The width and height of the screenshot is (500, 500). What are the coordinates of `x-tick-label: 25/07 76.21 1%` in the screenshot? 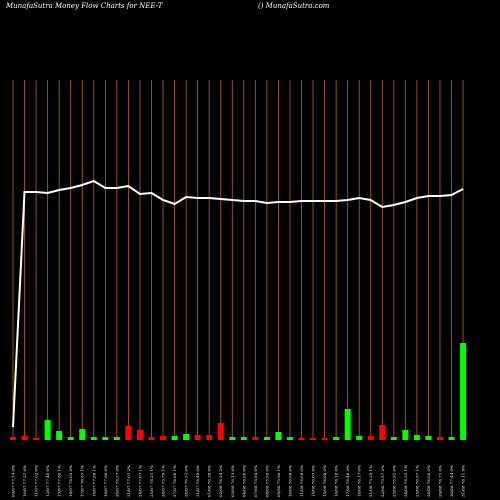 It's located at (151, 481).